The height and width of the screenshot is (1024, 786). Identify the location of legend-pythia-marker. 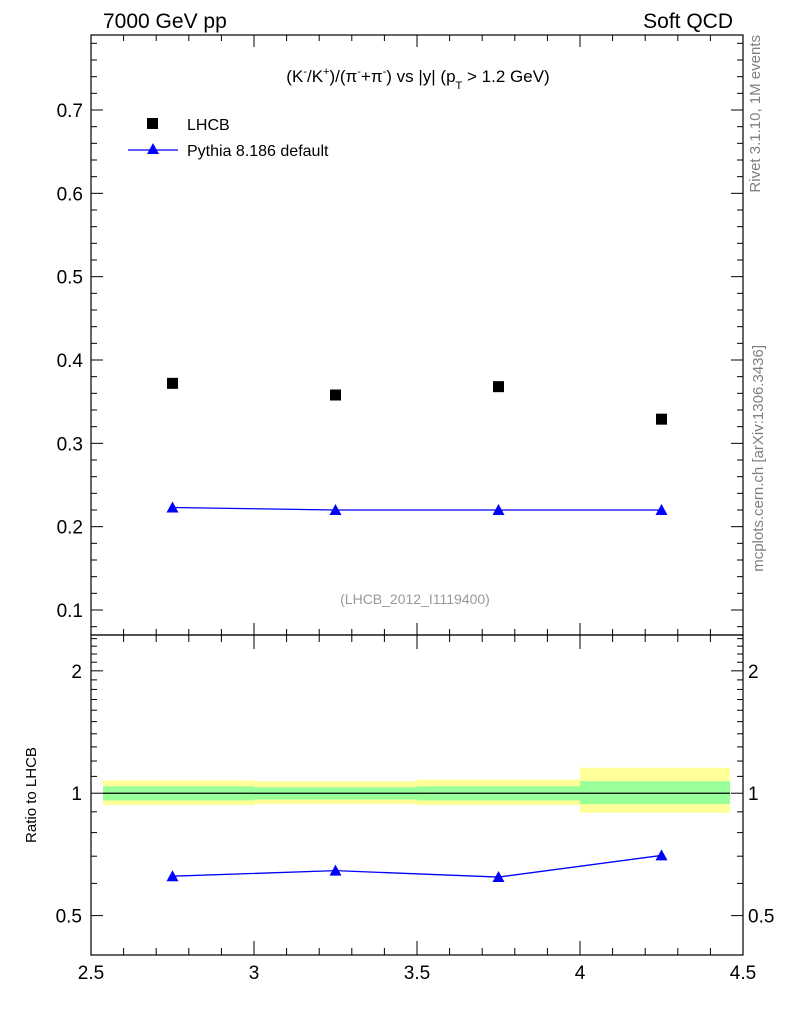
(153, 148).